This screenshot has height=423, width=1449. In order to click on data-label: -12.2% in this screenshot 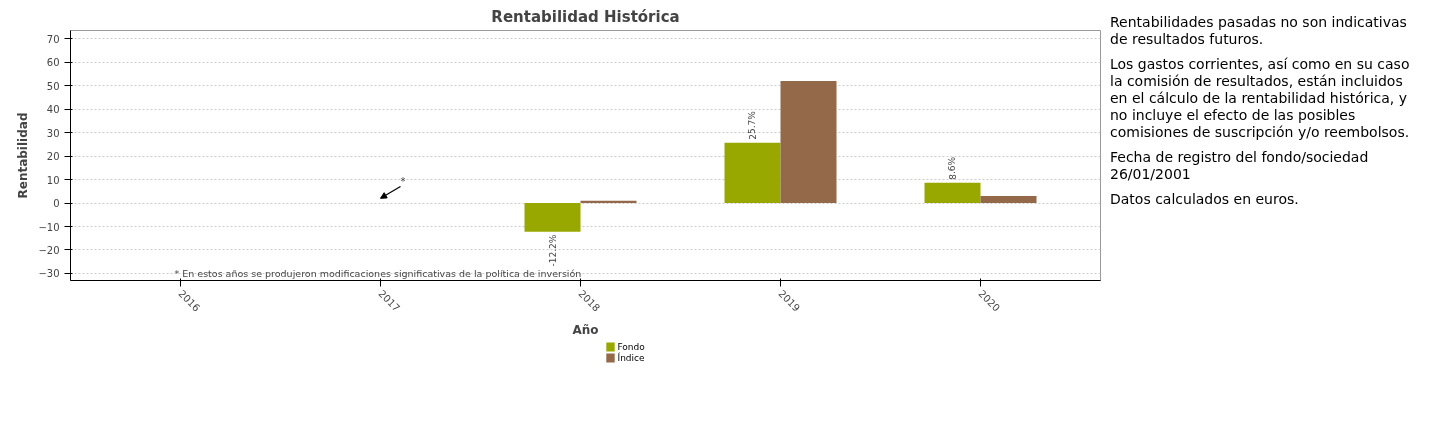, I will do `click(552, 250)`.